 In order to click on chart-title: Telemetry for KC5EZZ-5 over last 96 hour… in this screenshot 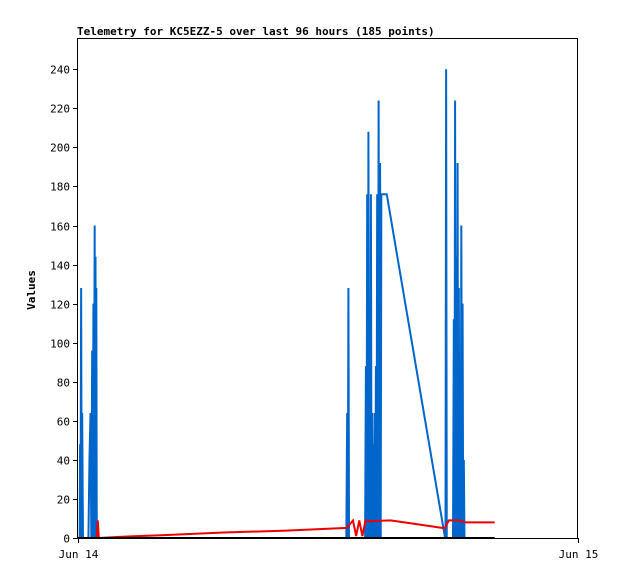, I will do `click(256, 31)`.